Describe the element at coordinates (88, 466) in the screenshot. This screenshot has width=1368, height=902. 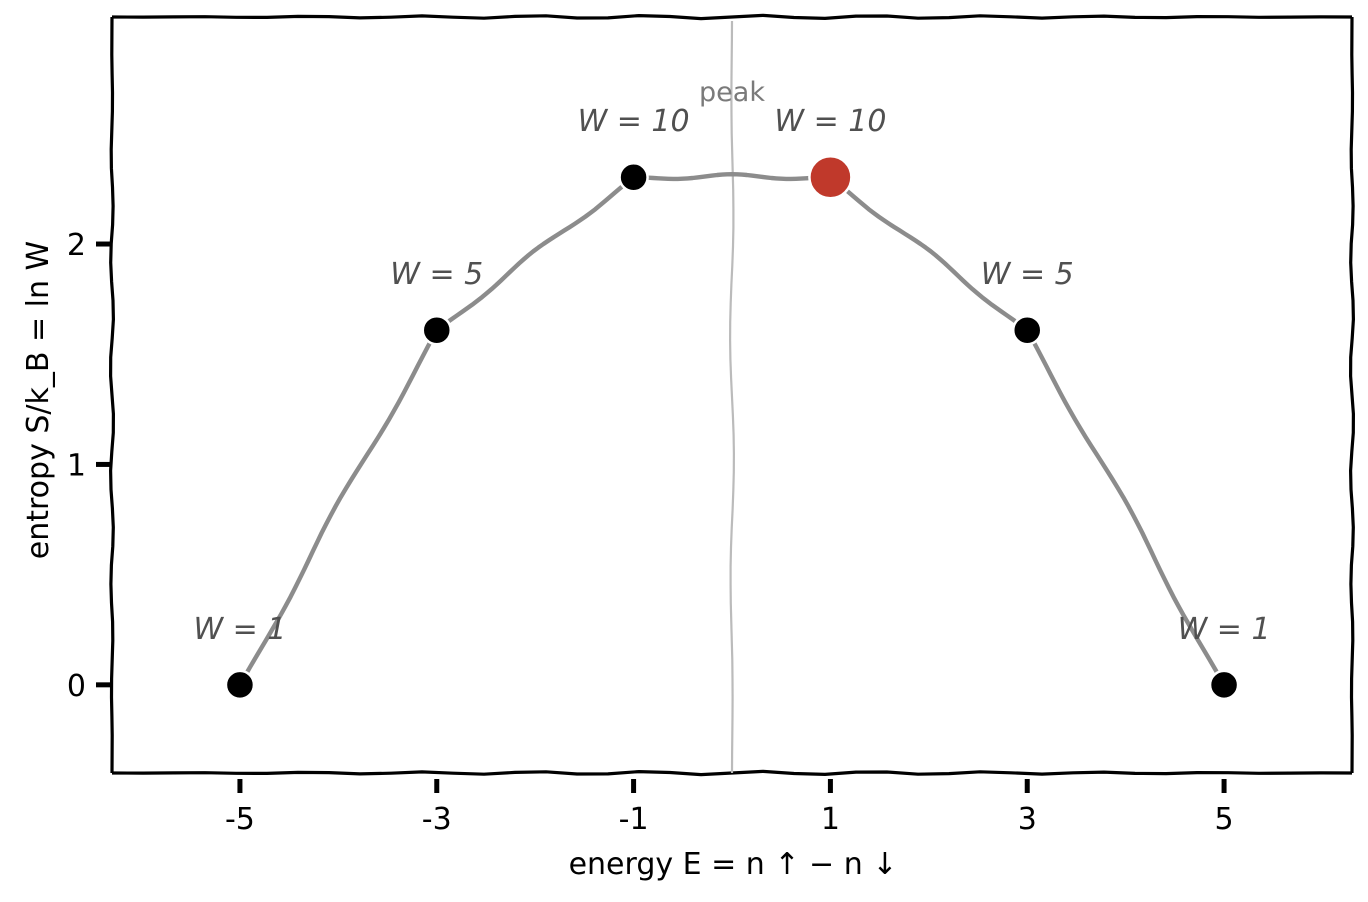
I see `y-axis: 0 1 2` at that location.